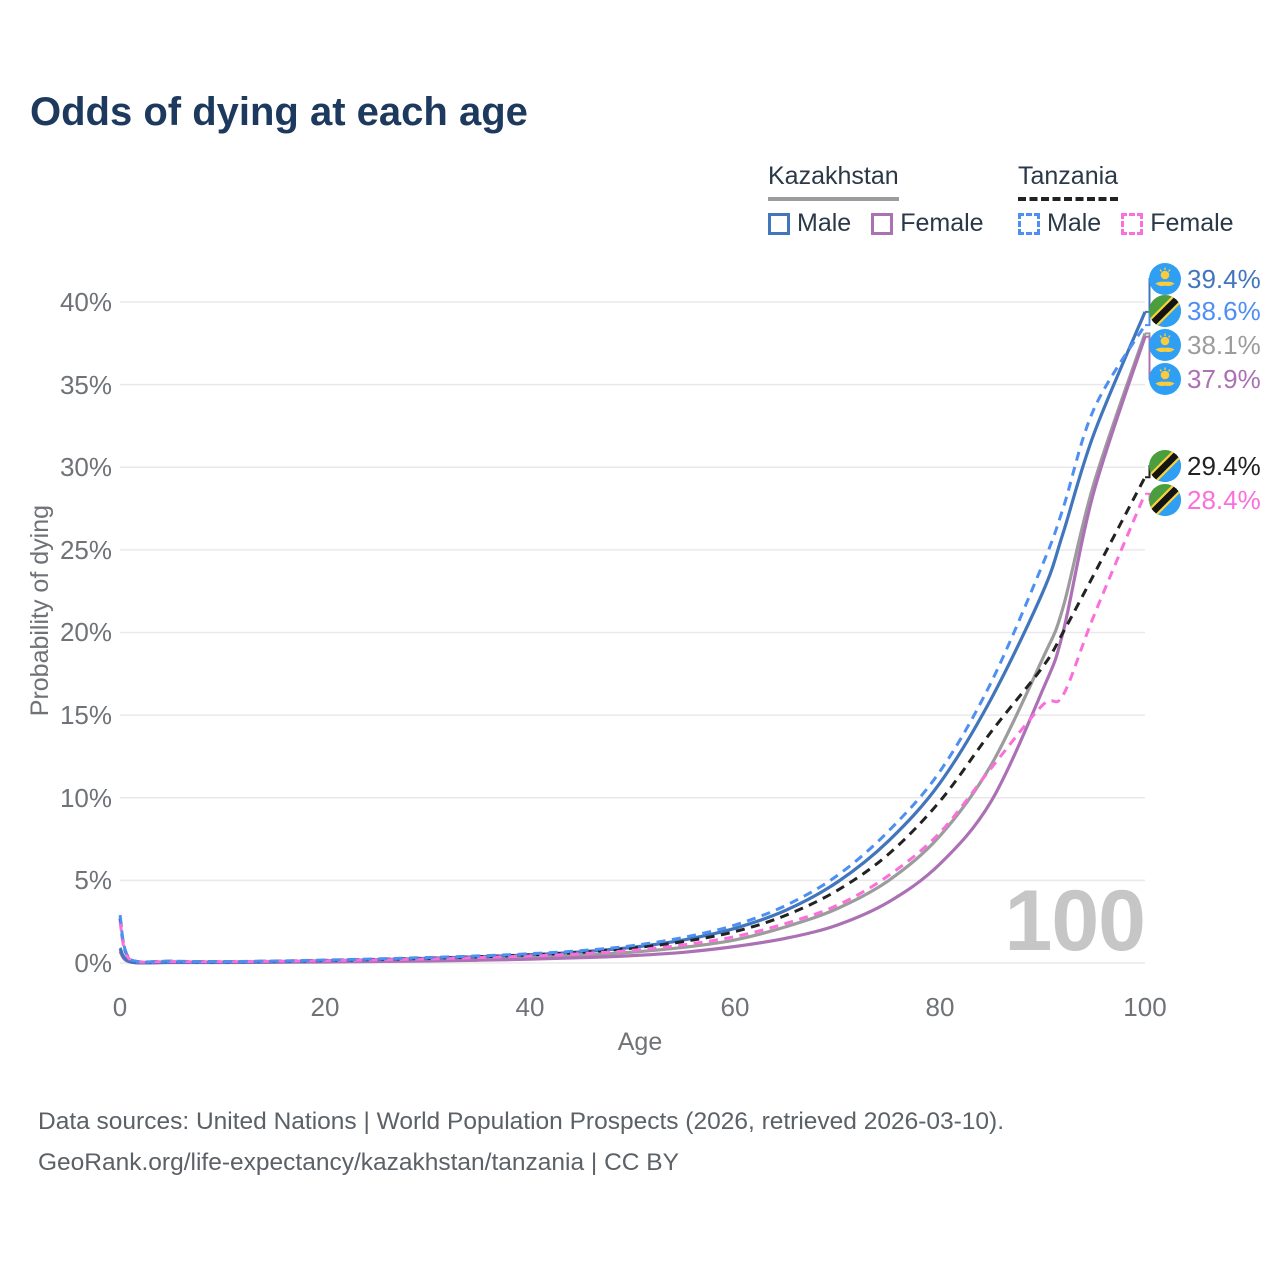 This screenshot has height=1280, width=1280. What do you see at coordinates (85, 632) in the screenshot?
I see `y-tick-20: 20%` at bounding box center [85, 632].